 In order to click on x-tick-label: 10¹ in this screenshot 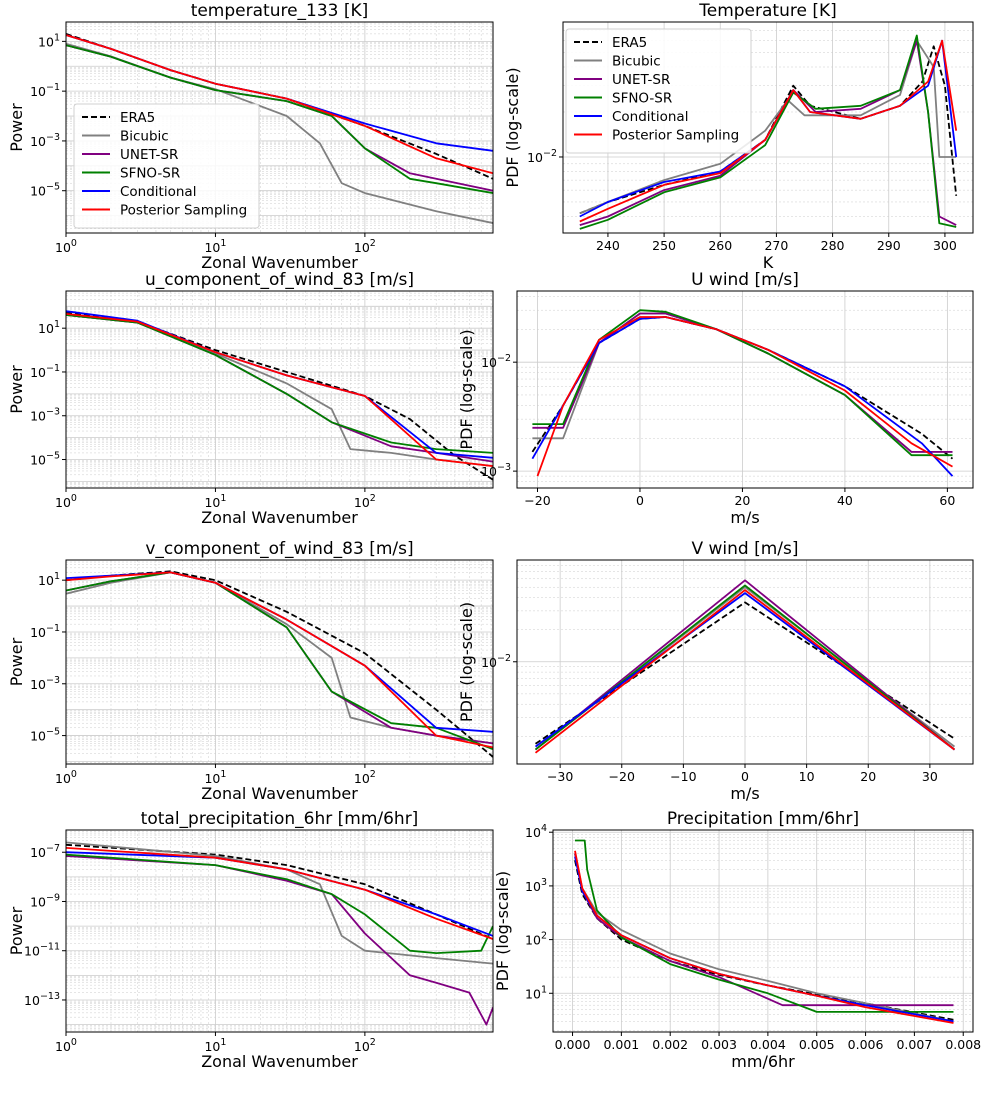, I will do `click(215, 1045)`.